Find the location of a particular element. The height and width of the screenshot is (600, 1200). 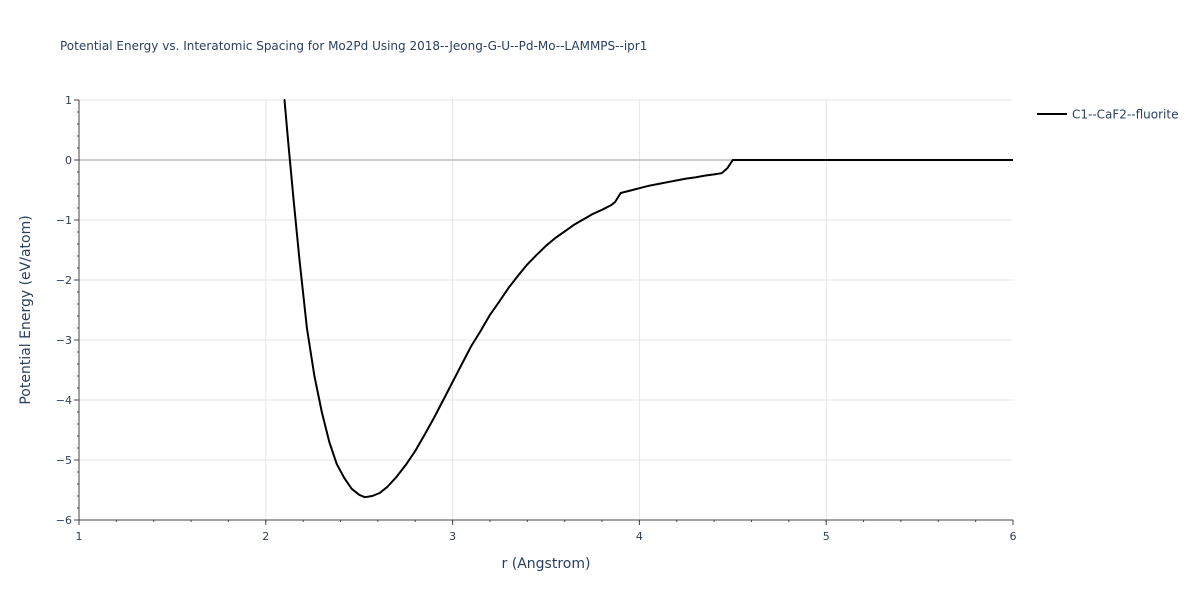

legend: C1--CaF2--fluorite is located at coordinates (1107, 115).